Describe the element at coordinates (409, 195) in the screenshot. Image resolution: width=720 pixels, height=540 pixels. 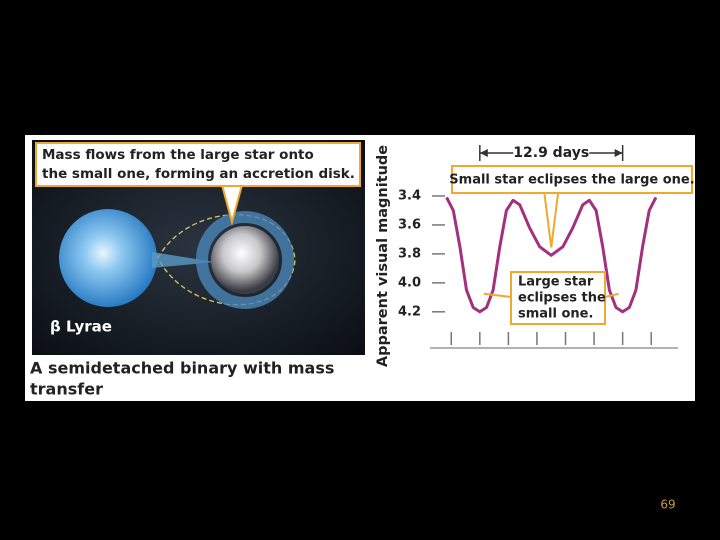
I see `y-tick-label: 3.4` at that location.